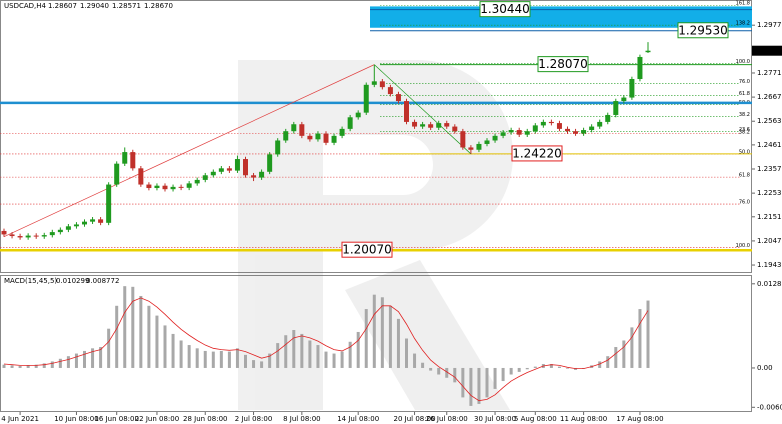 Image resolution: width=782 pixels, height=424 pixels. I want to click on x-tick-label: 5 Aug 08:00, so click(535, 419).